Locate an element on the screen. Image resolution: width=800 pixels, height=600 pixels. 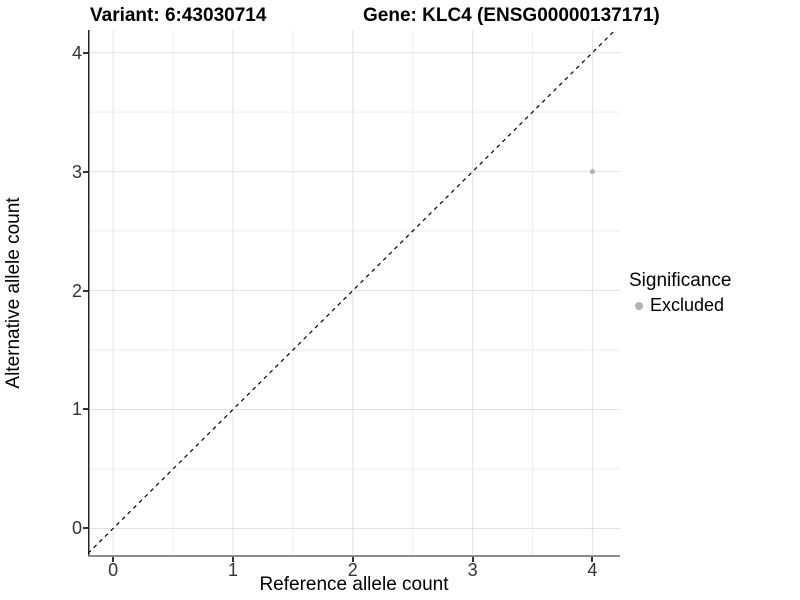
x-tick-label: 3 is located at coordinates (472, 570).